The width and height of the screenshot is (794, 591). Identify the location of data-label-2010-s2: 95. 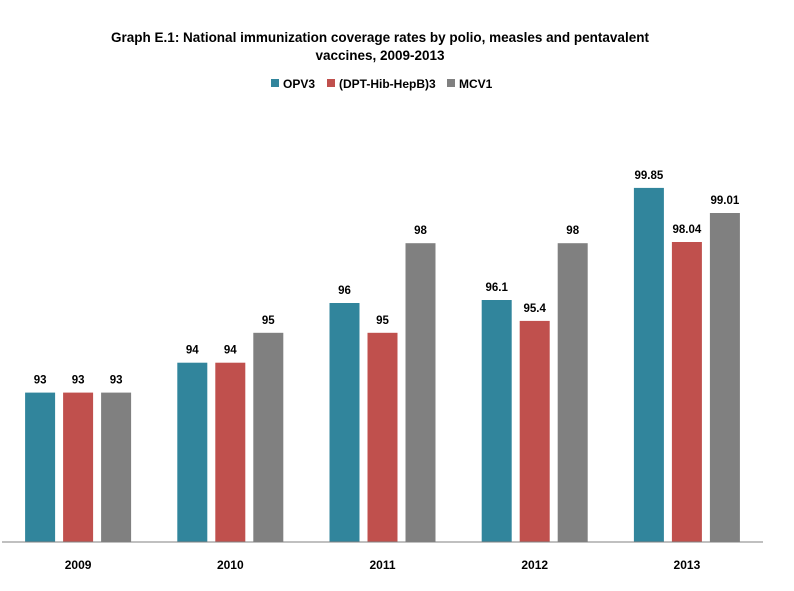
(268, 321).